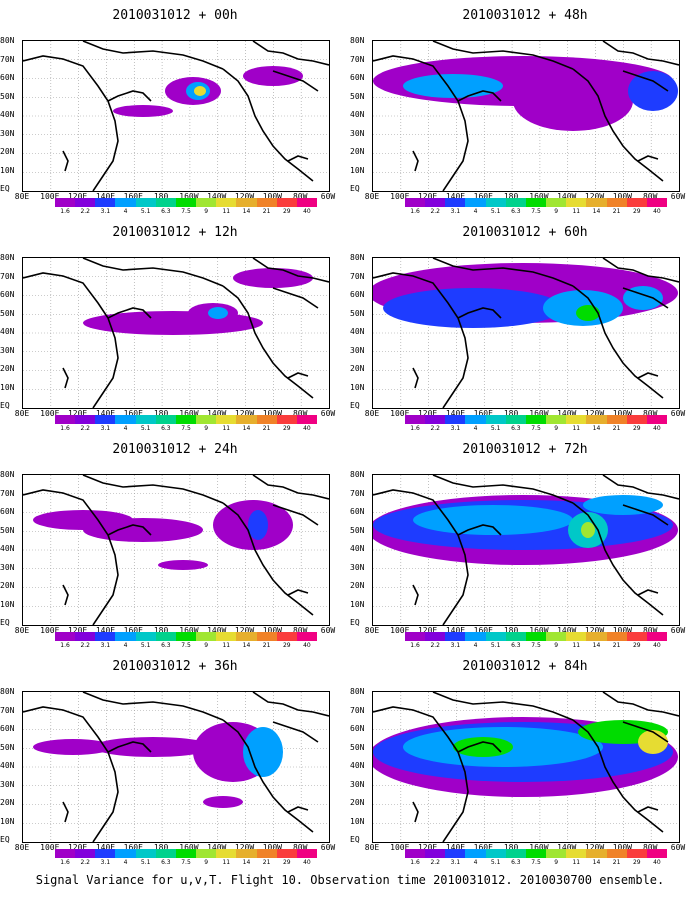 This screenshot has width=700, height=900. What do you see at coordinates (300, 630) in the screenshot?
I see `longitude-label: 80W` at bounding box center [300, 630].